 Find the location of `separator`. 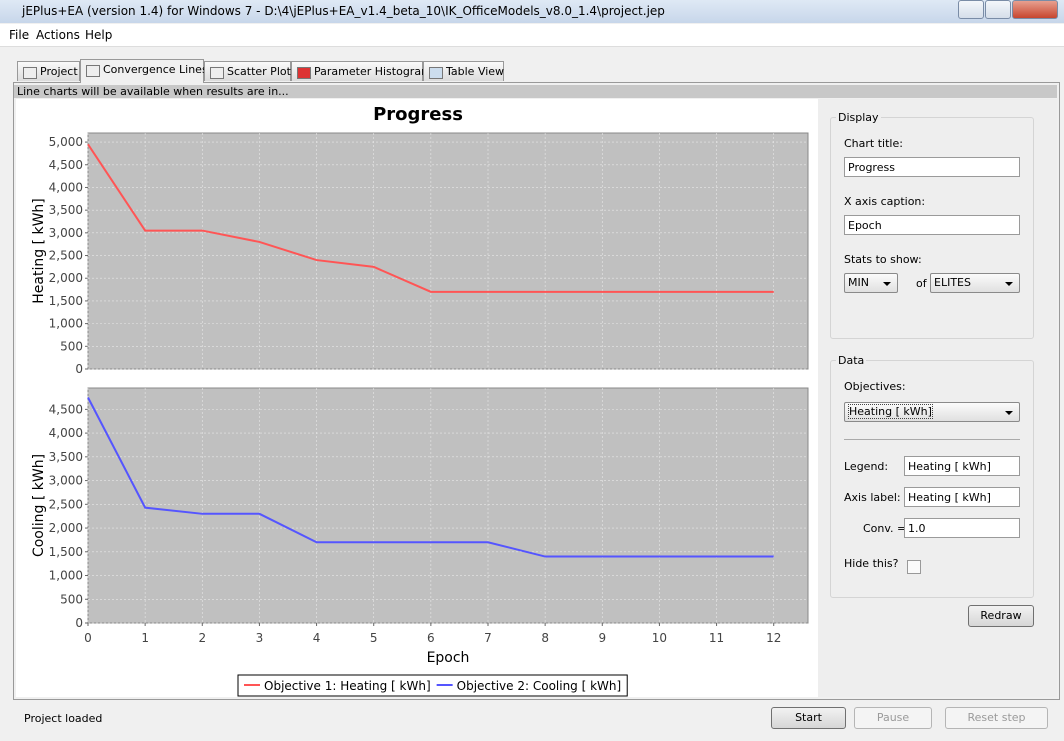

separator is located at coordinates (932, 439).